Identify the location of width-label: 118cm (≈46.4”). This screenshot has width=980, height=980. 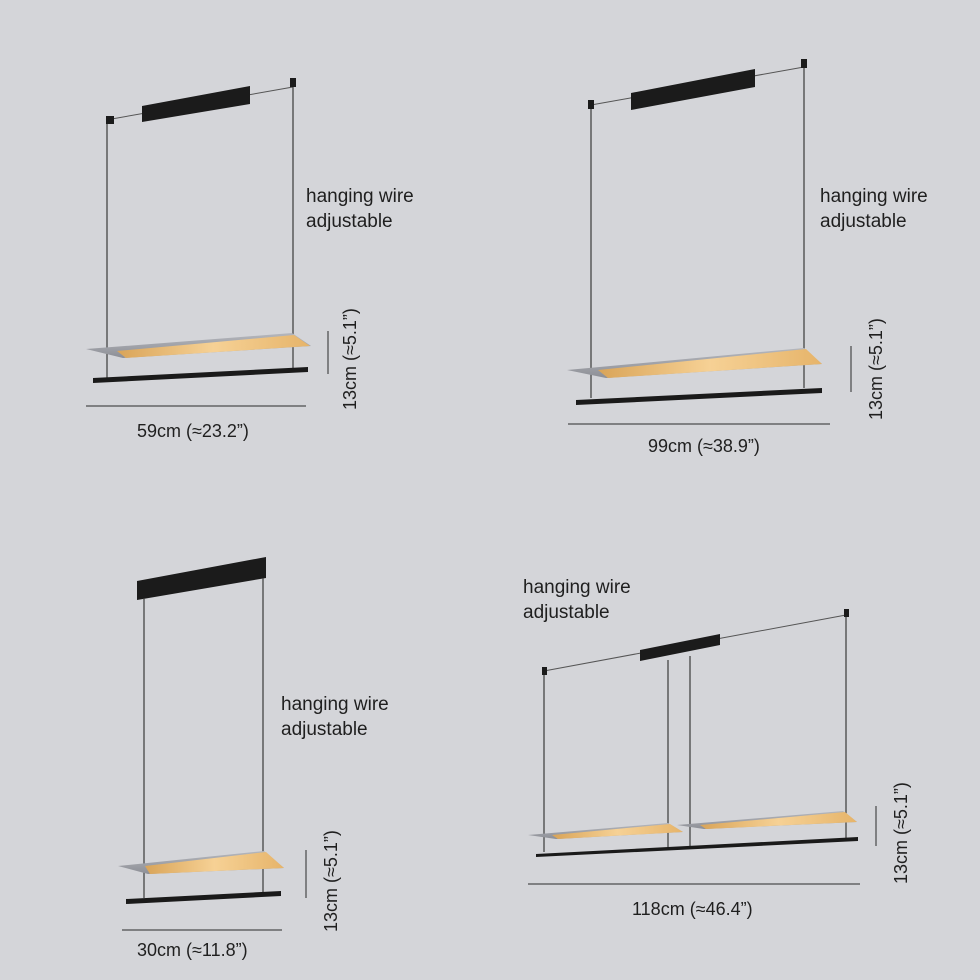
(692, 909).